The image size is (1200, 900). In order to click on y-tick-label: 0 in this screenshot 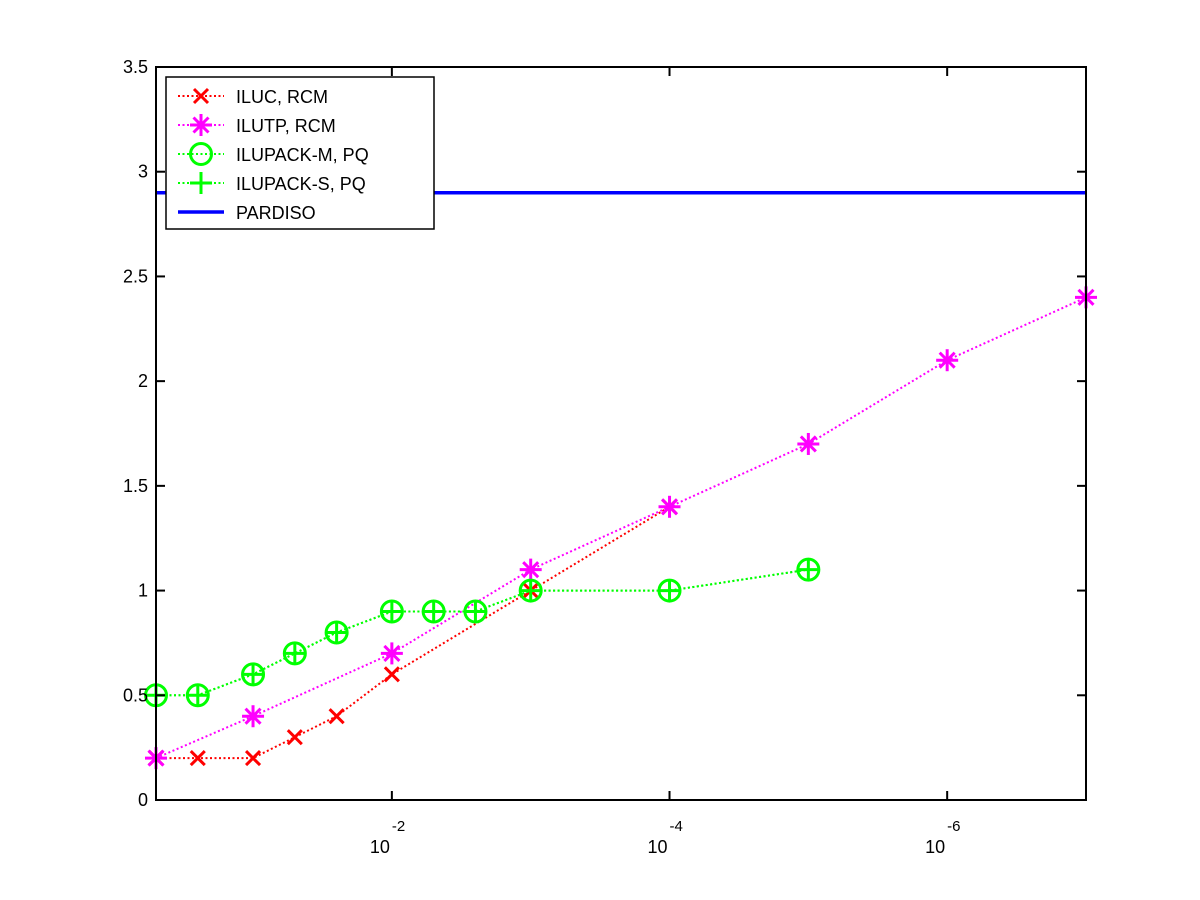, I will do `click(143, 800)`.